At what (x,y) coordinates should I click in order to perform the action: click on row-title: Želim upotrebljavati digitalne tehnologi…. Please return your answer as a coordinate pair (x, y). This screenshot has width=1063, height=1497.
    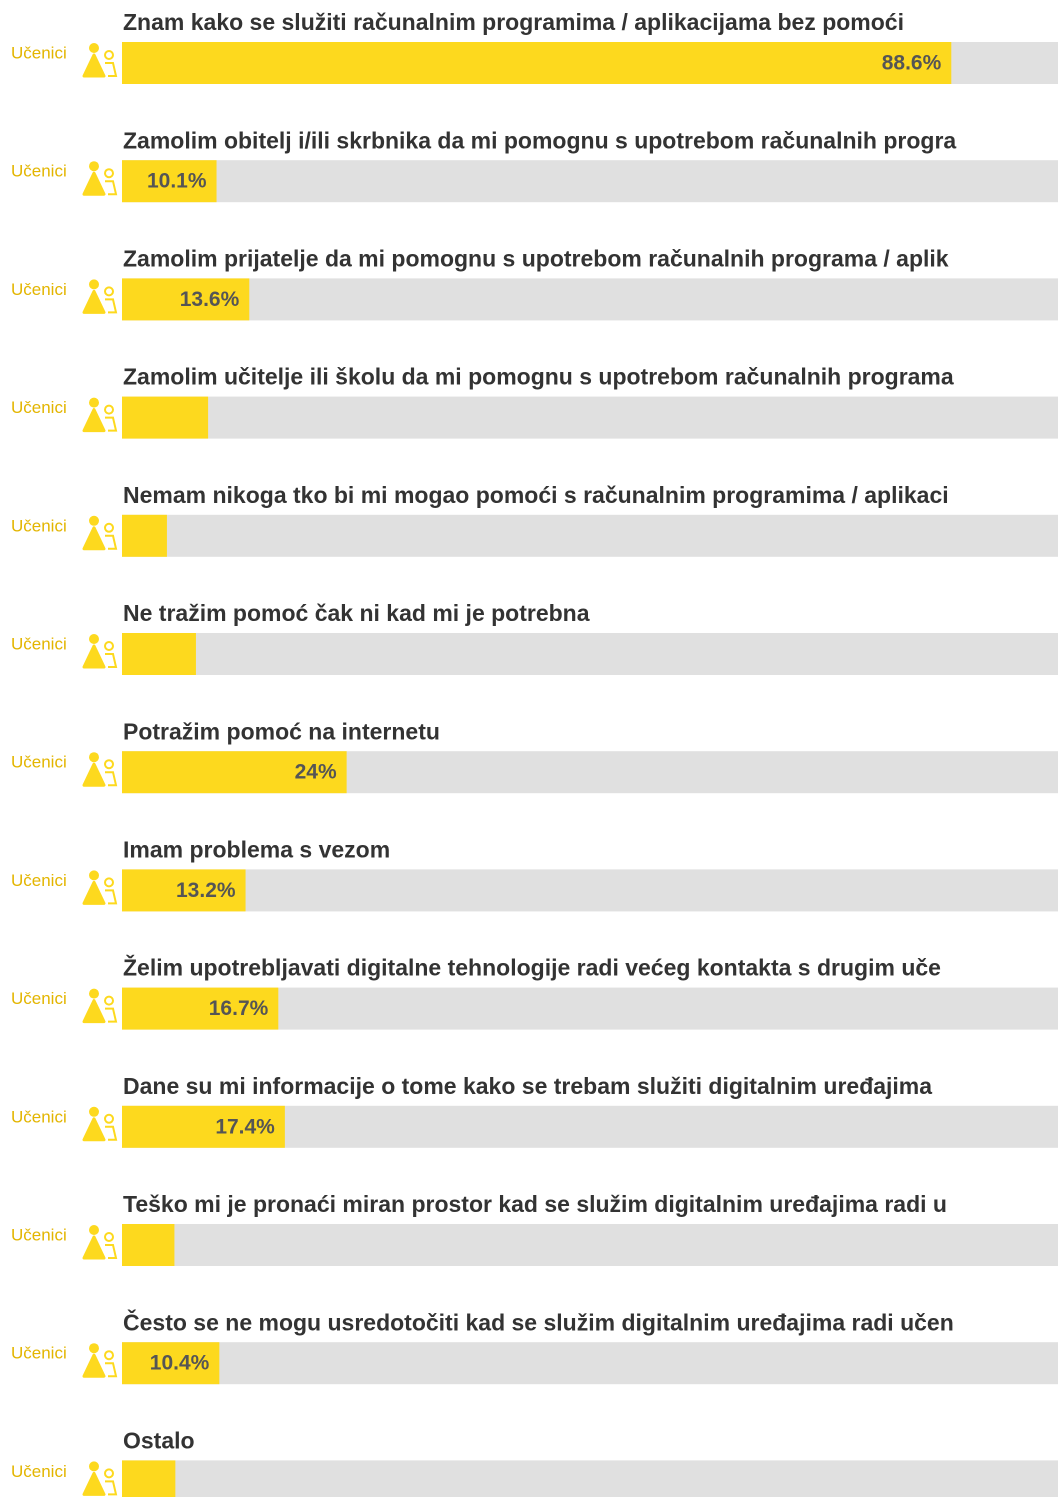
    Looking at the image, I should click on (532, 967).